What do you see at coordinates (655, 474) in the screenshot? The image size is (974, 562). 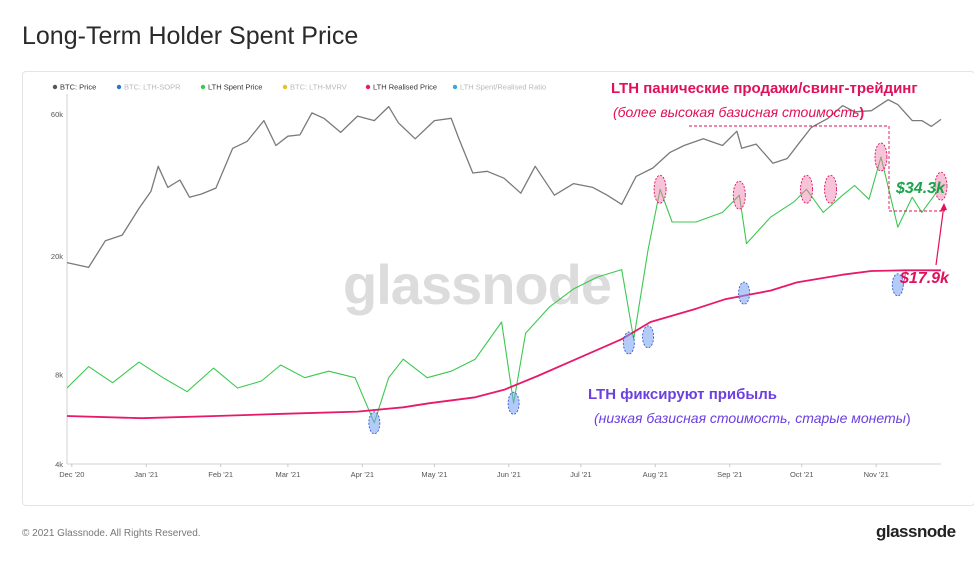 I see `x-tick-label: Aug '21` at bounding box center [655, 474].